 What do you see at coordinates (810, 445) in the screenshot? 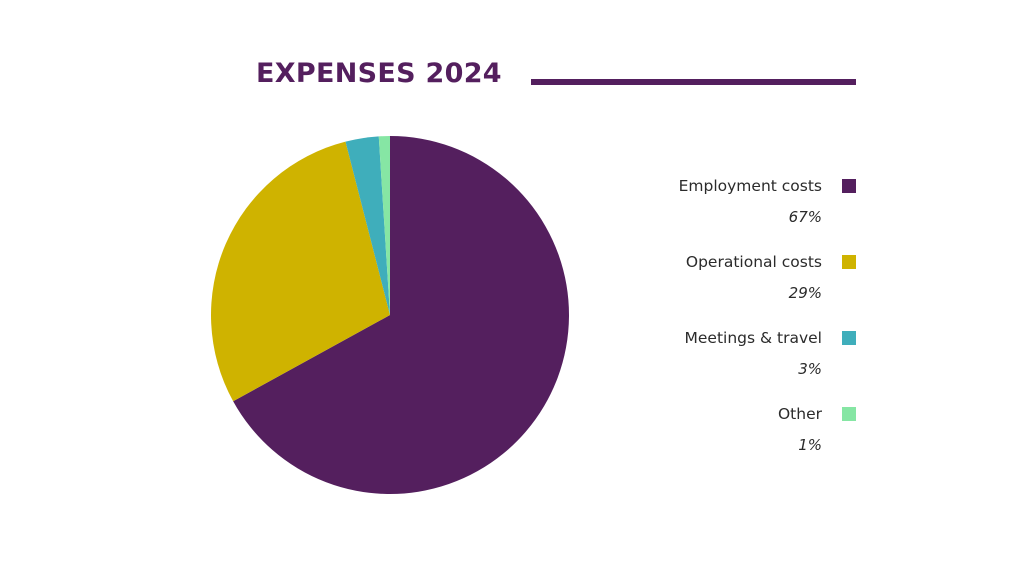
I see `legend-value: 1%` at bounding box center [810, 445].